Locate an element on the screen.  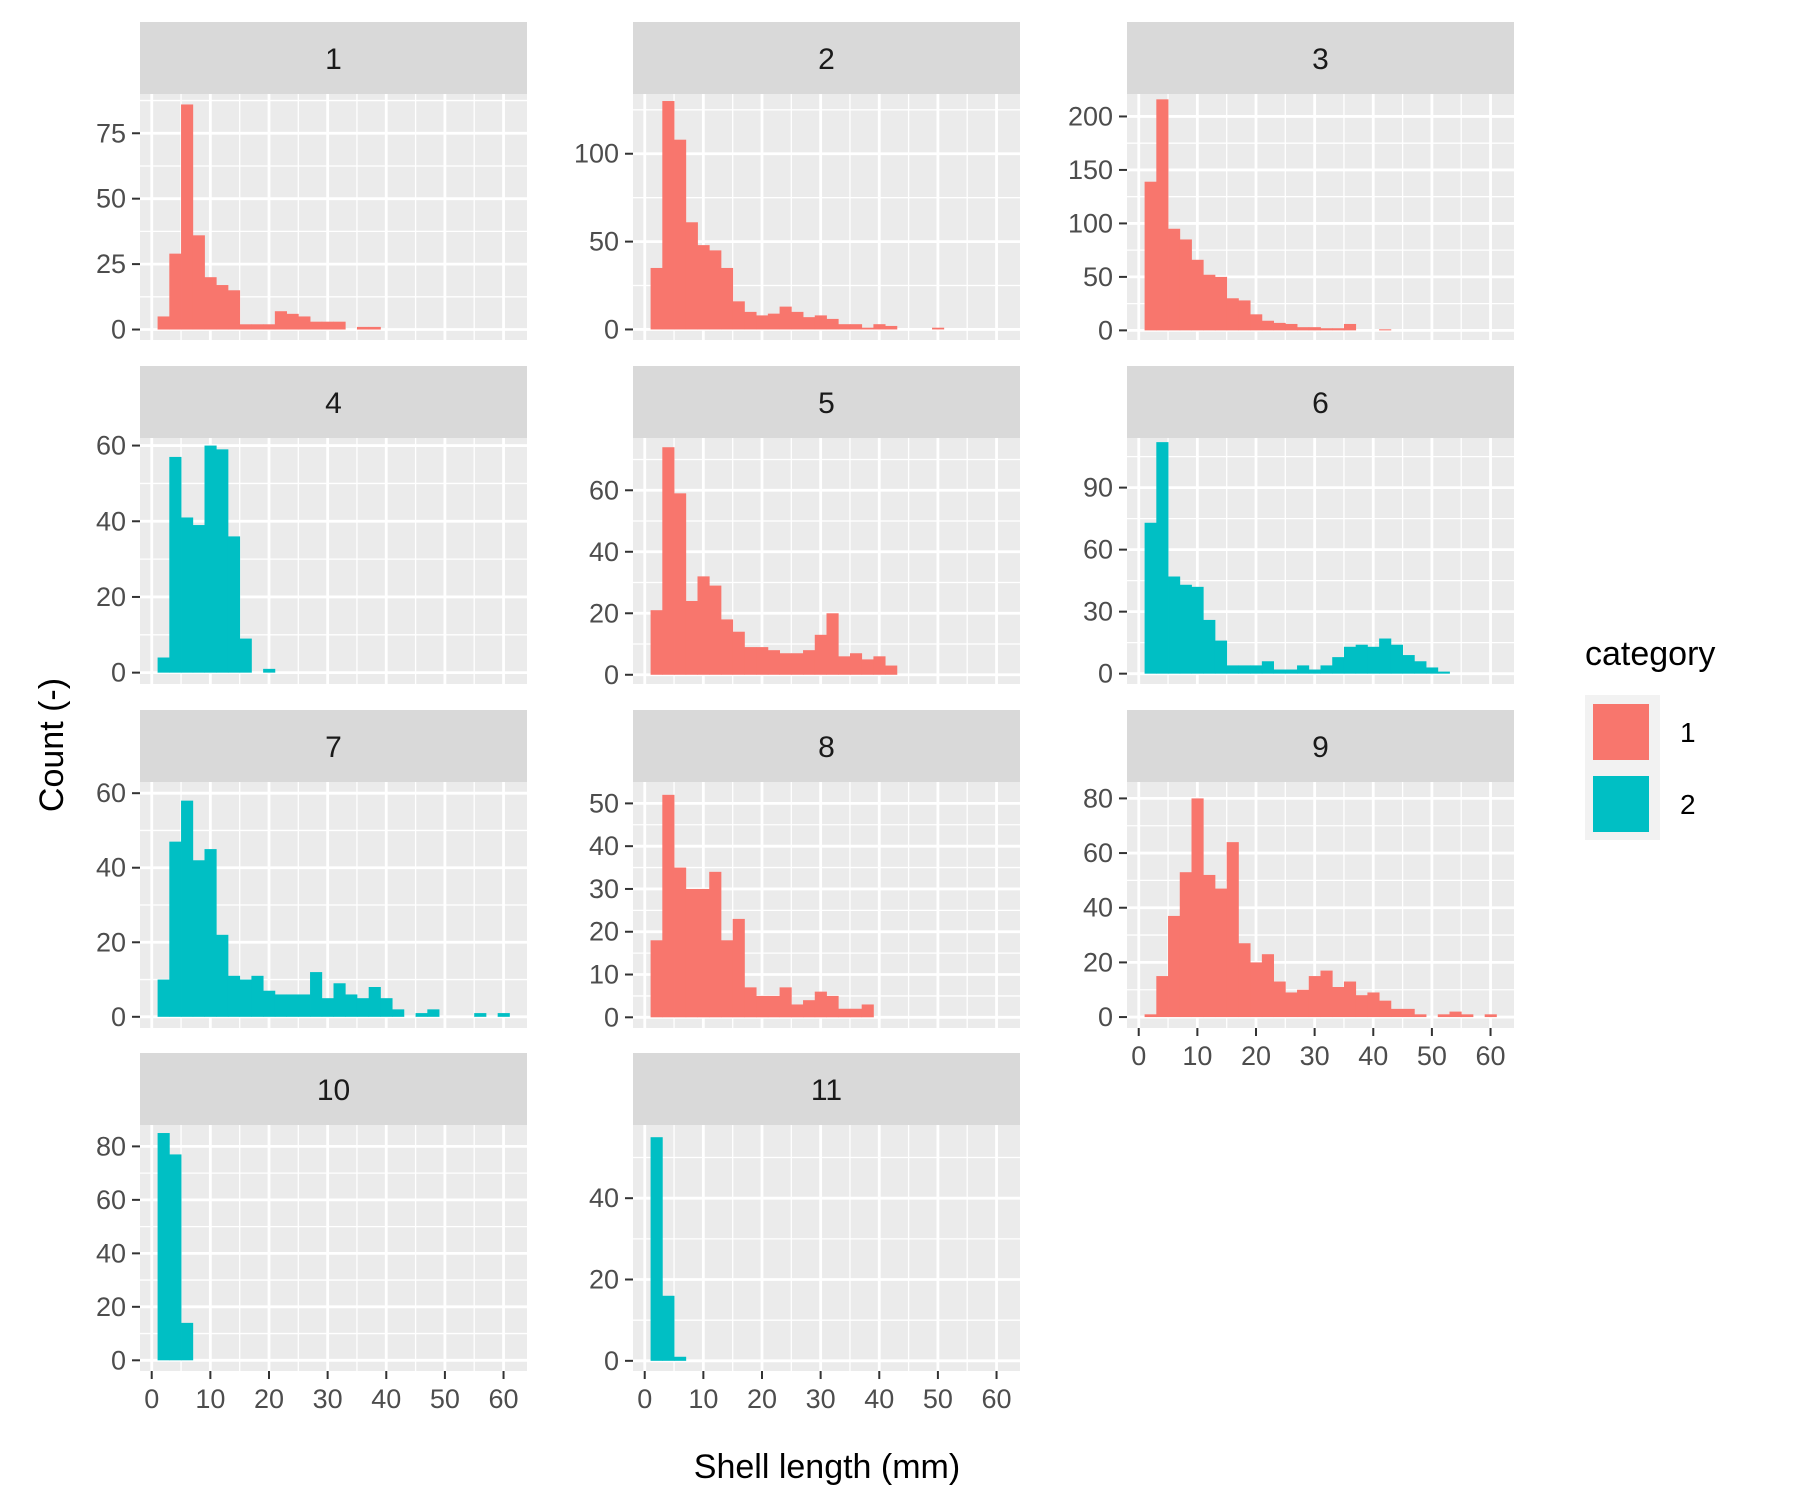
facet-strip-label: 8 is located at coordinates (826, 747).